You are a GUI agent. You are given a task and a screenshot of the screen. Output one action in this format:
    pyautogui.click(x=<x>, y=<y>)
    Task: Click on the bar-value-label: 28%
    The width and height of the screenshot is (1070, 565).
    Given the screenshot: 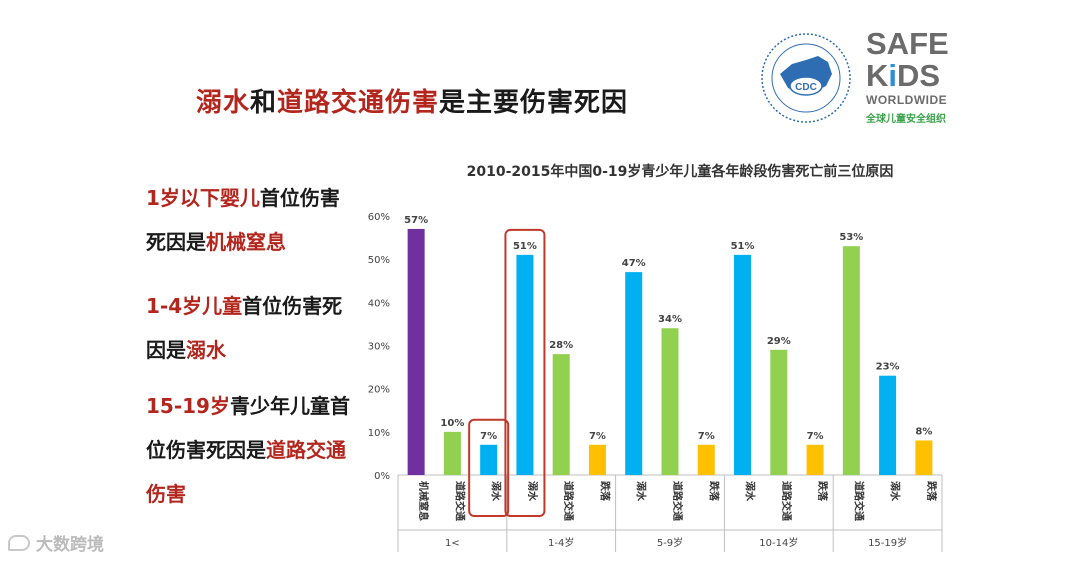 What is the action you would take?
    pyautogui.click(x=561, y=345)
    